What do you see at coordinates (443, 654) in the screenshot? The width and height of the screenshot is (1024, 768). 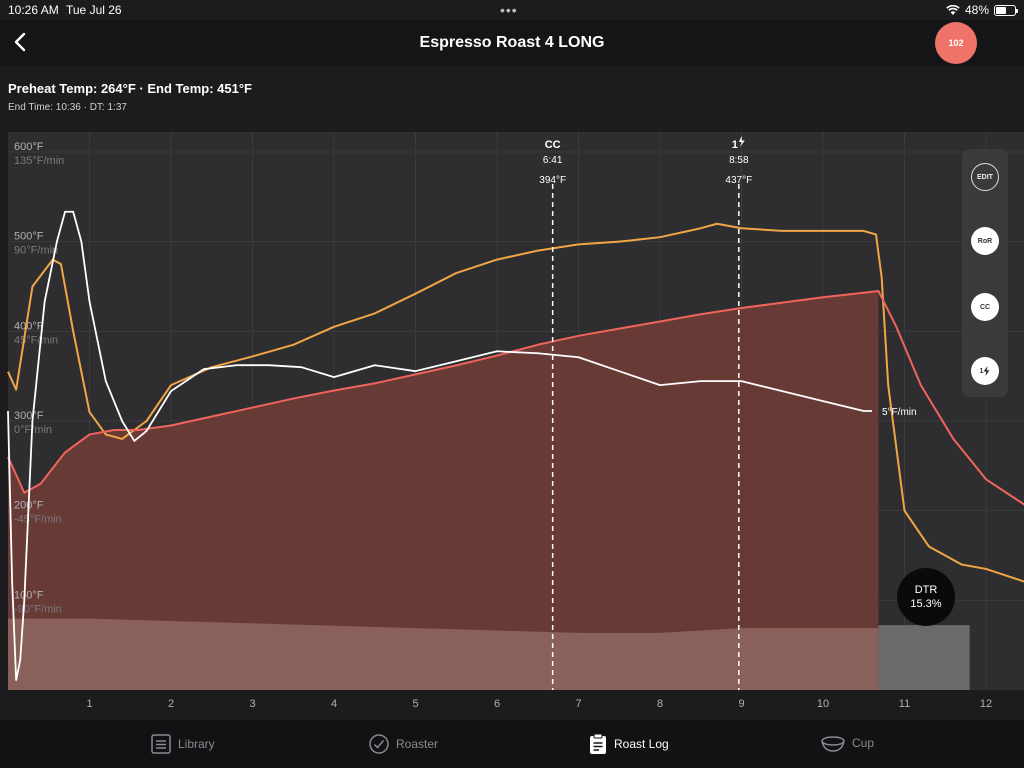 I see `power-area` at bounding box center [443, 654].